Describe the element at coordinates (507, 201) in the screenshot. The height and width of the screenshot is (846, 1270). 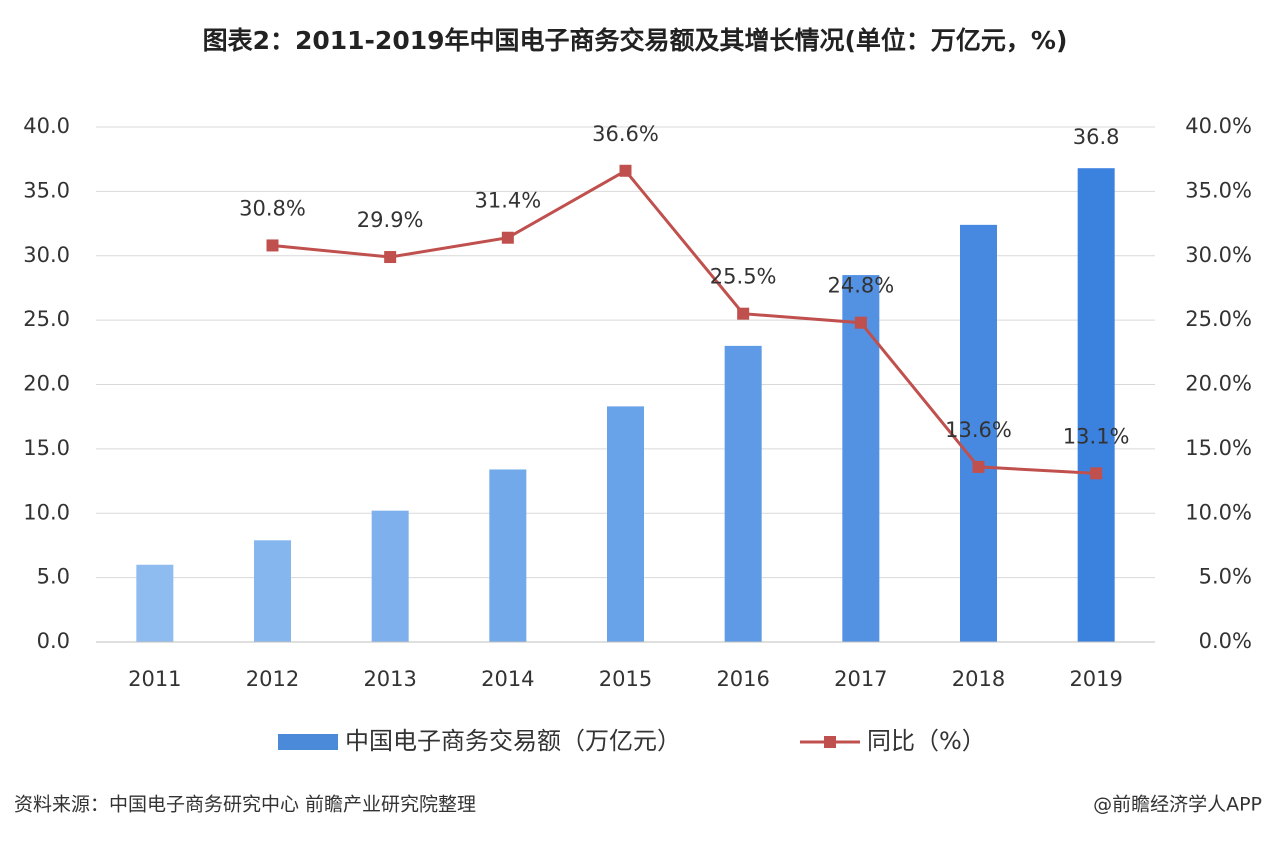
I see `data-label: 31.4%` at that location.